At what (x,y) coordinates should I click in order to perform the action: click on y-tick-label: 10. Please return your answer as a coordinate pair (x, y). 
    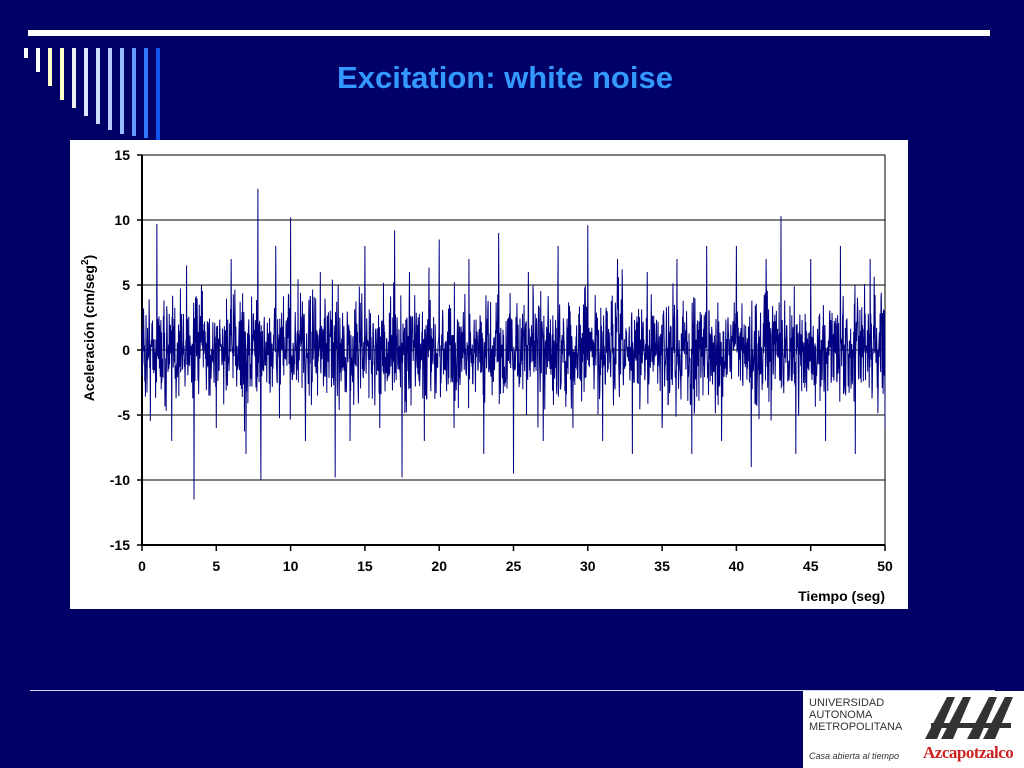
    Looking at the image, I should click on (122, 220).